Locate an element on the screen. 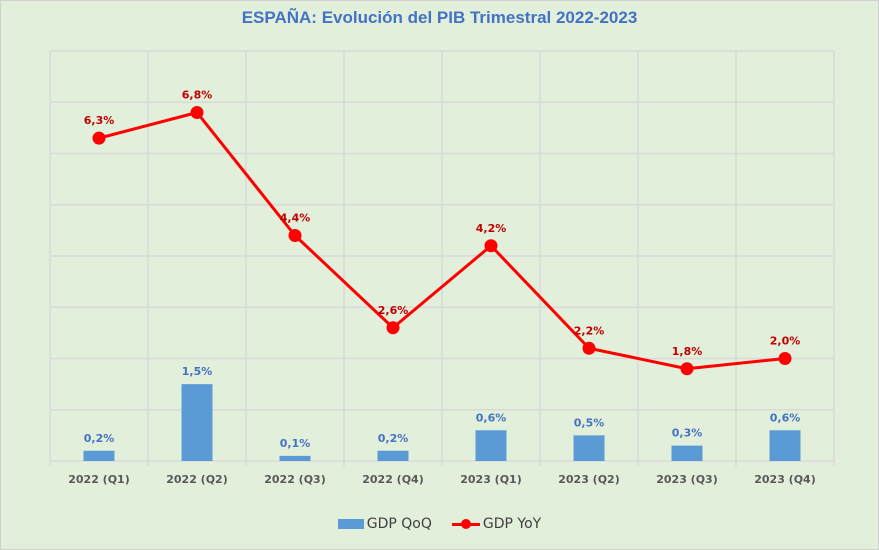  x-tick-label: 2022 (Q1) is located at coordinates (99, 479).